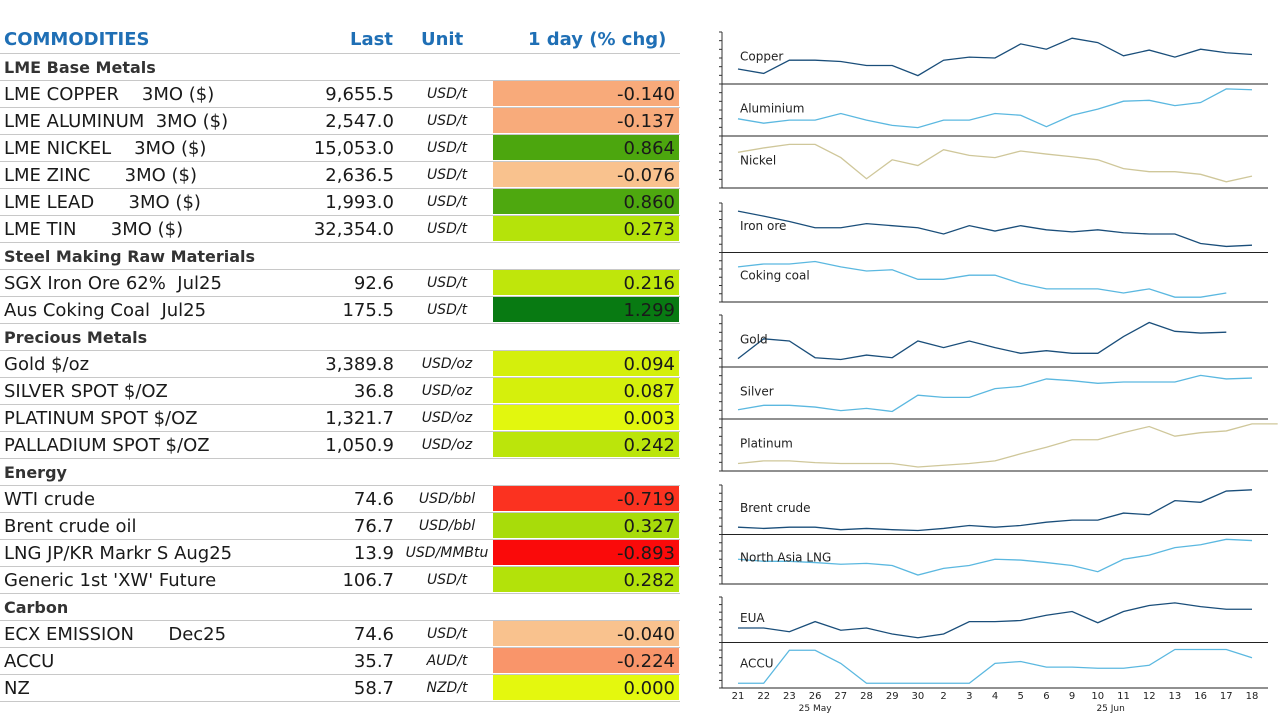  What do you see at coordinates (649, 526) in the screenshot?
I see `change-value: 0.327` at bounding box center [649, 526].